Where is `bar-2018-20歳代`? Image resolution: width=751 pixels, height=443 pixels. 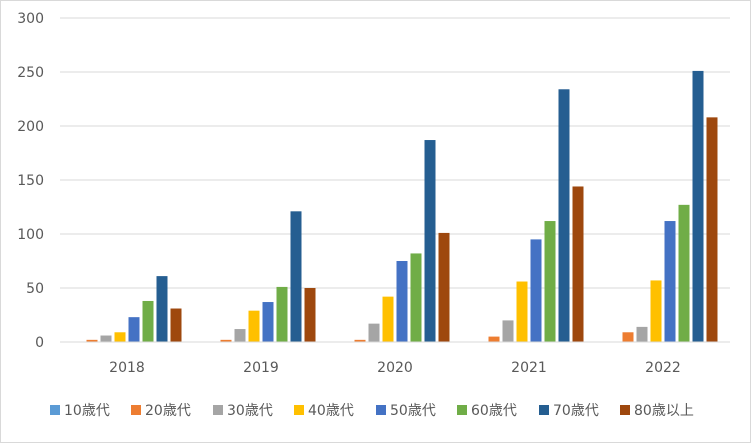
bar-2018-20歳代 is located at coordinates (92, 340).